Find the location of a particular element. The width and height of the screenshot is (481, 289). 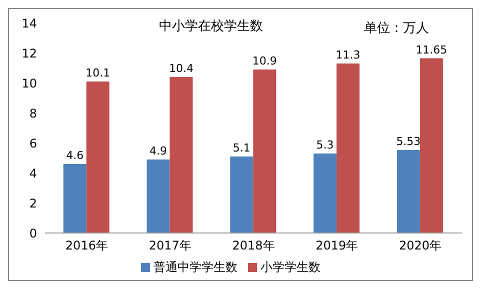

y-tick-label: 10 is located at coordinates (29, 83).